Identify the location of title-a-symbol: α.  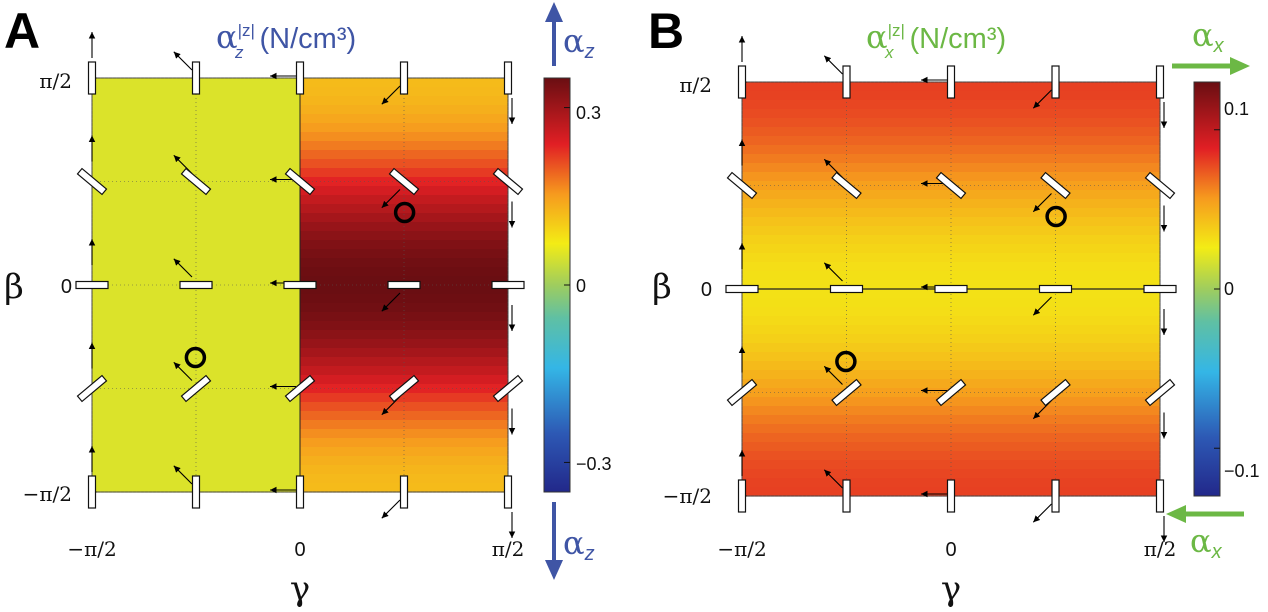
(227, 37).